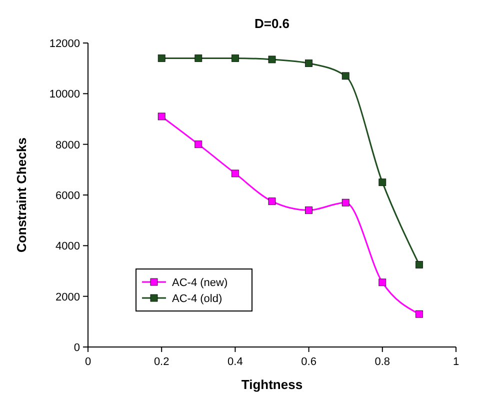 The width and height of the screenshot is (480, 411). I want to click on legend-label: AC-4 (old), so click(197, 299).